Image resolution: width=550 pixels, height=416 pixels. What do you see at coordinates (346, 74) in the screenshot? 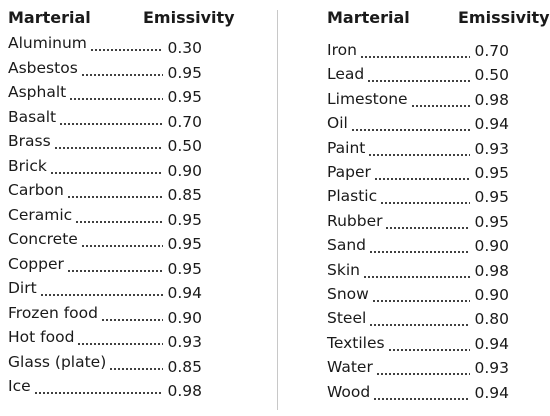
I see `material-name: Lead` at bounding box center [346, 74].